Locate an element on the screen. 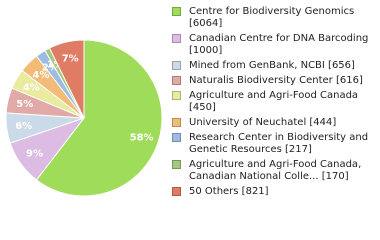 This screenshot has height=240, width=380. legend-item: University of Neuchatel [444] is located at coordinates (272, 123).